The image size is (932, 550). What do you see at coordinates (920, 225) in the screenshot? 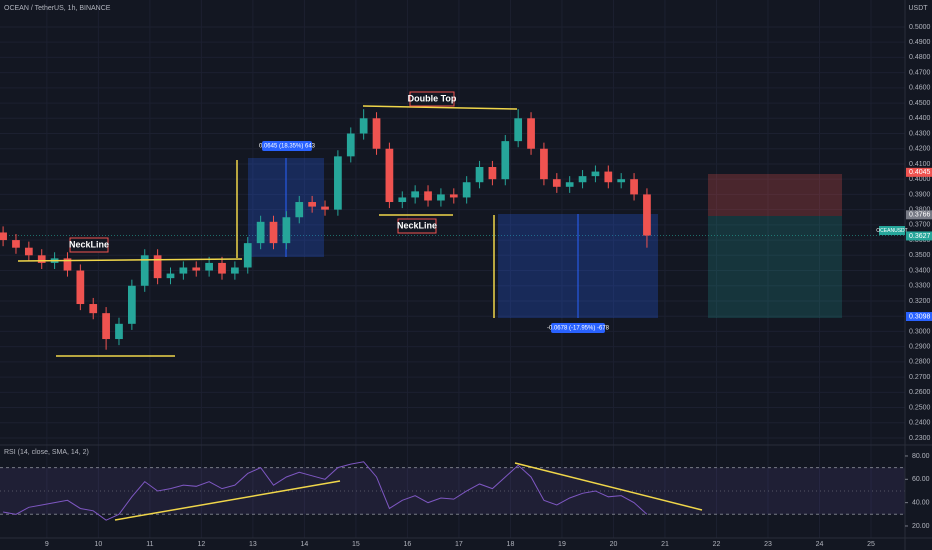
I see `y-tick-label: 0.3700` at bounding box center [920, 225].